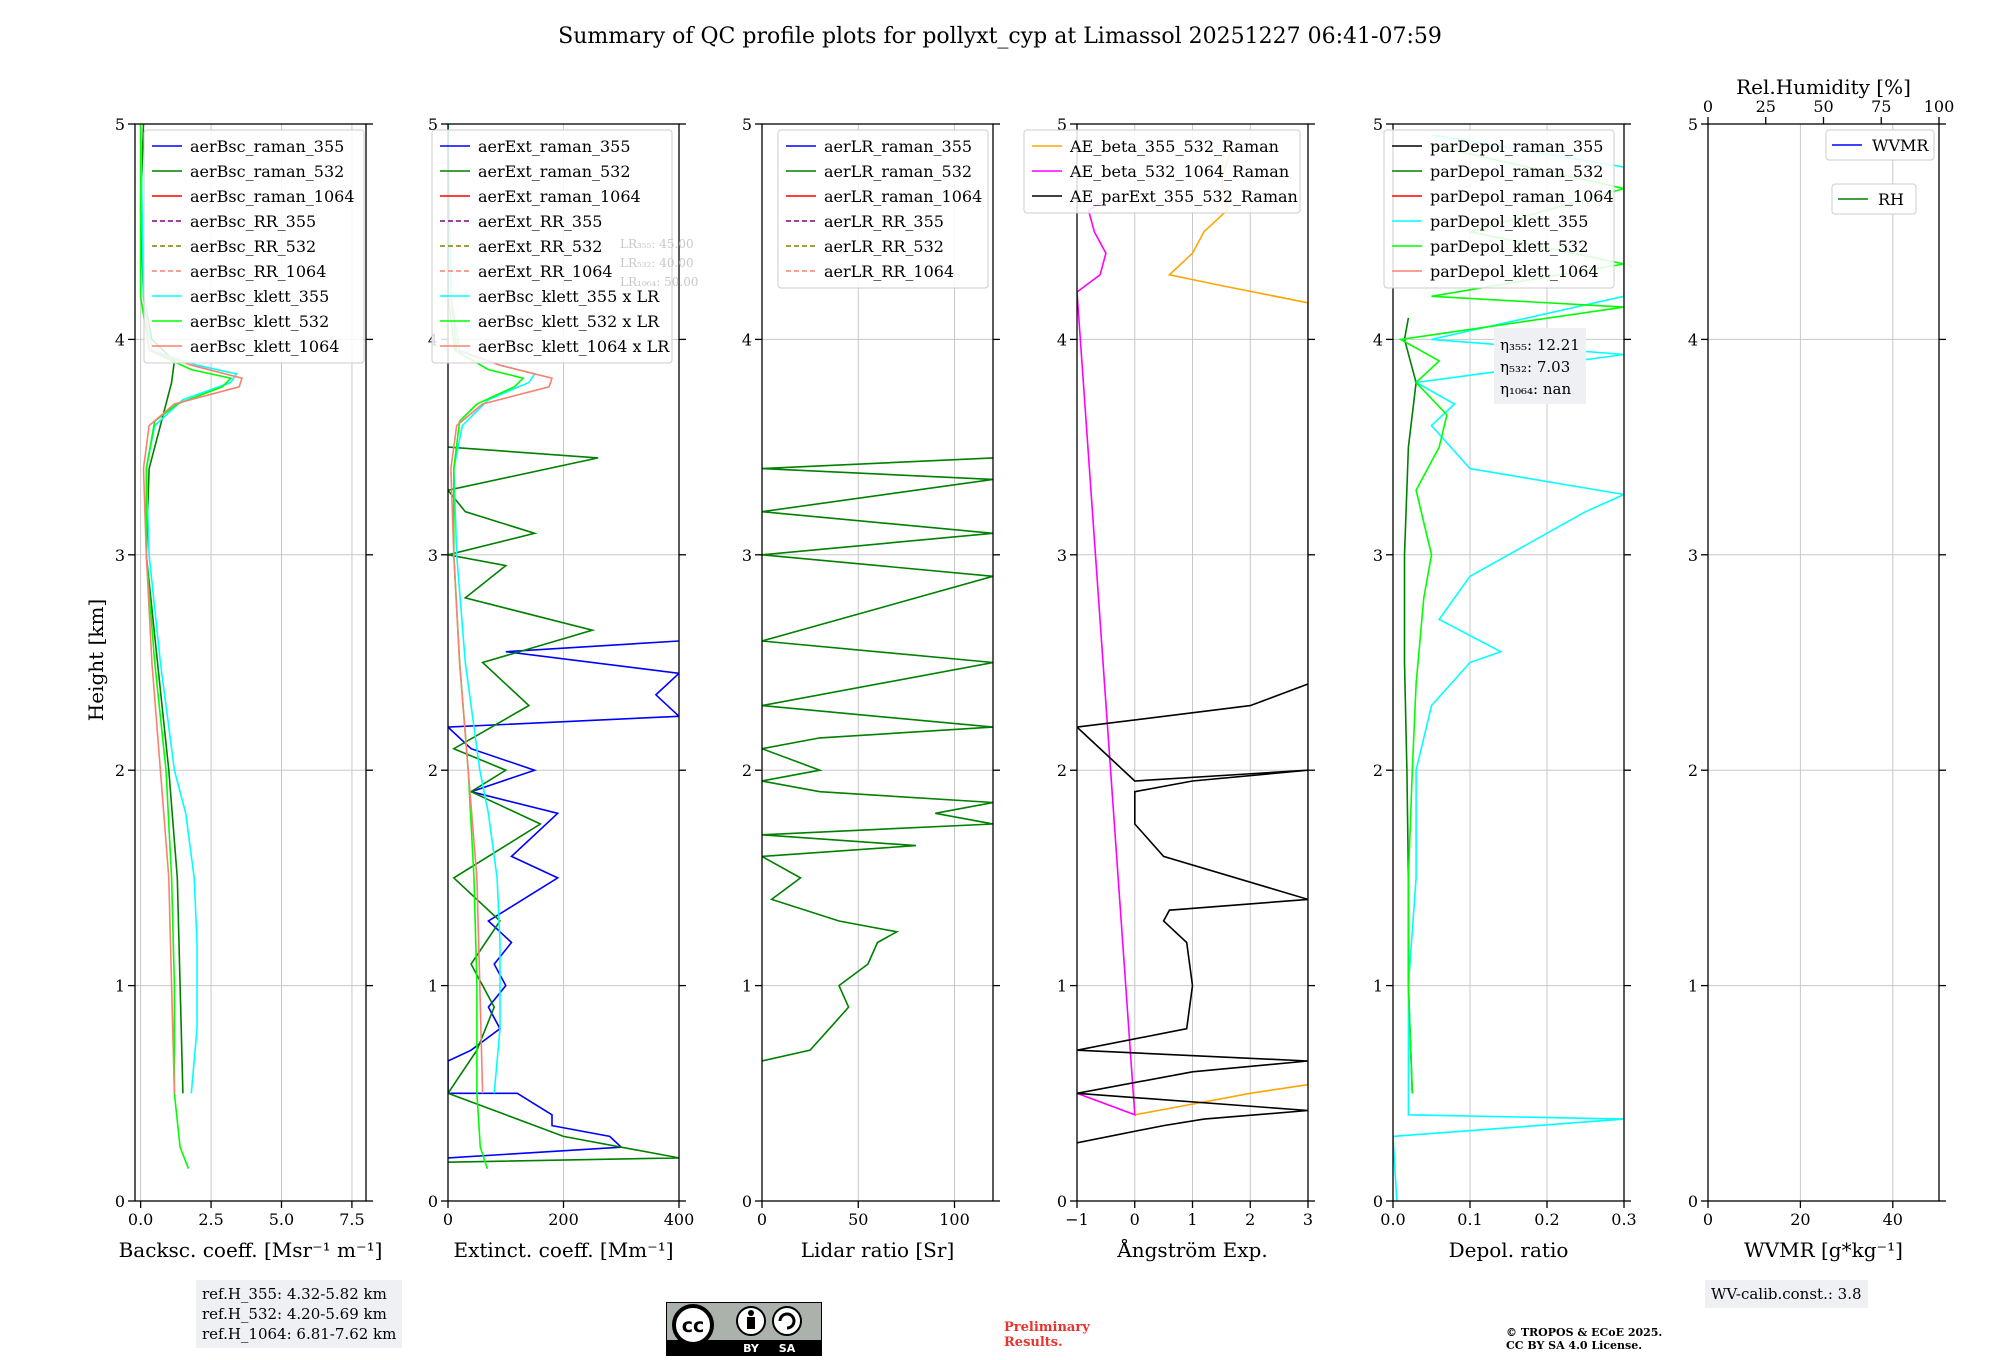 The height and width of the screenshot is (1360, 2000). I want to click on x-axis-label: Depol. ratio, so click(1509, 1250).